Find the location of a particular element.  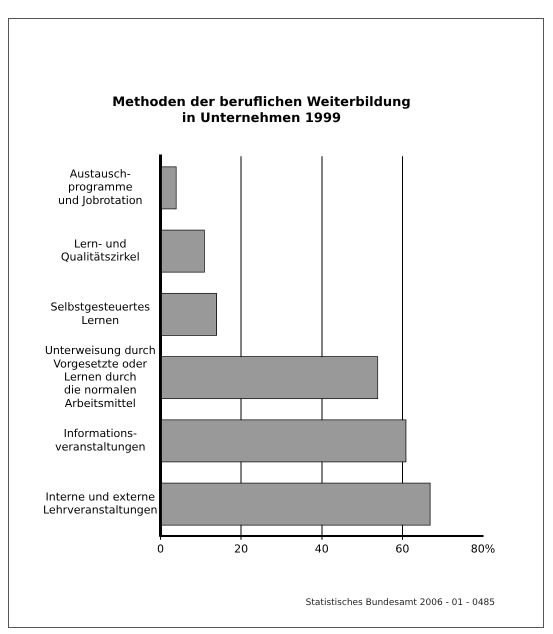

x-tick-label: 60 is located at coordinates (402, 549).